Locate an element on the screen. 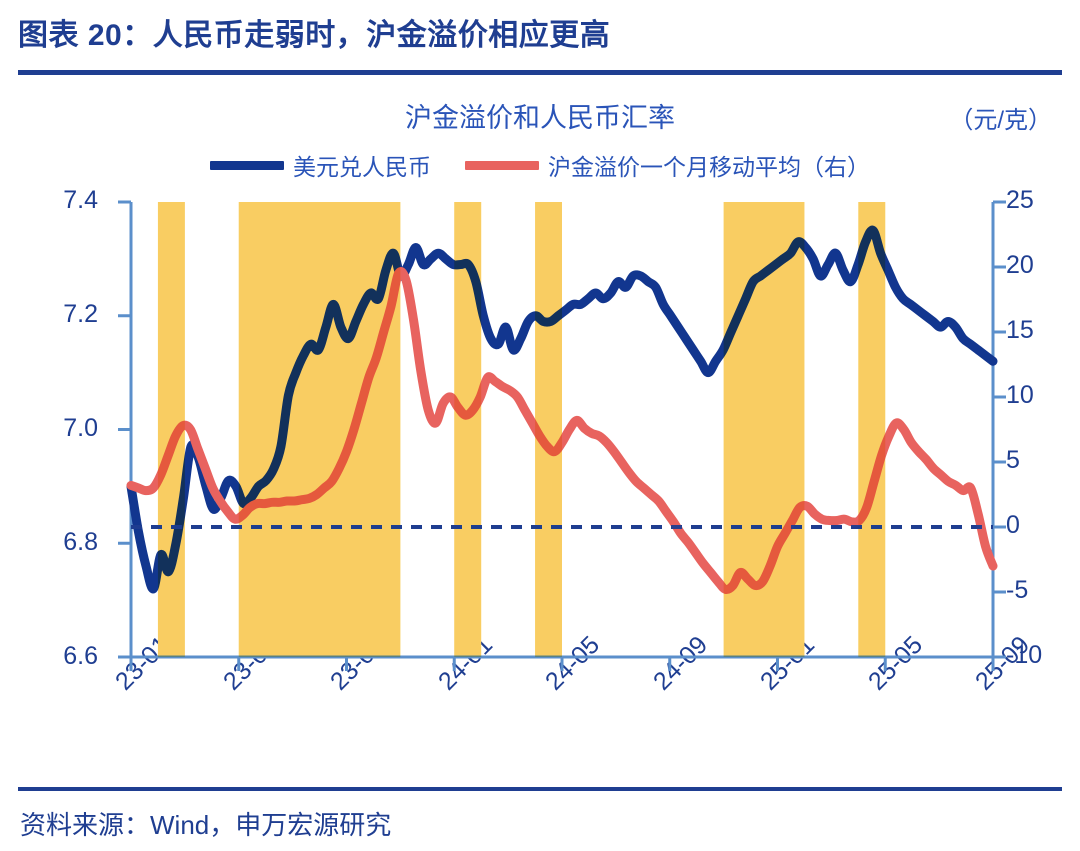 This screenshot has height=851, width=1080. ytick-left-4: 6.6 is located at coordinates (80, 656).